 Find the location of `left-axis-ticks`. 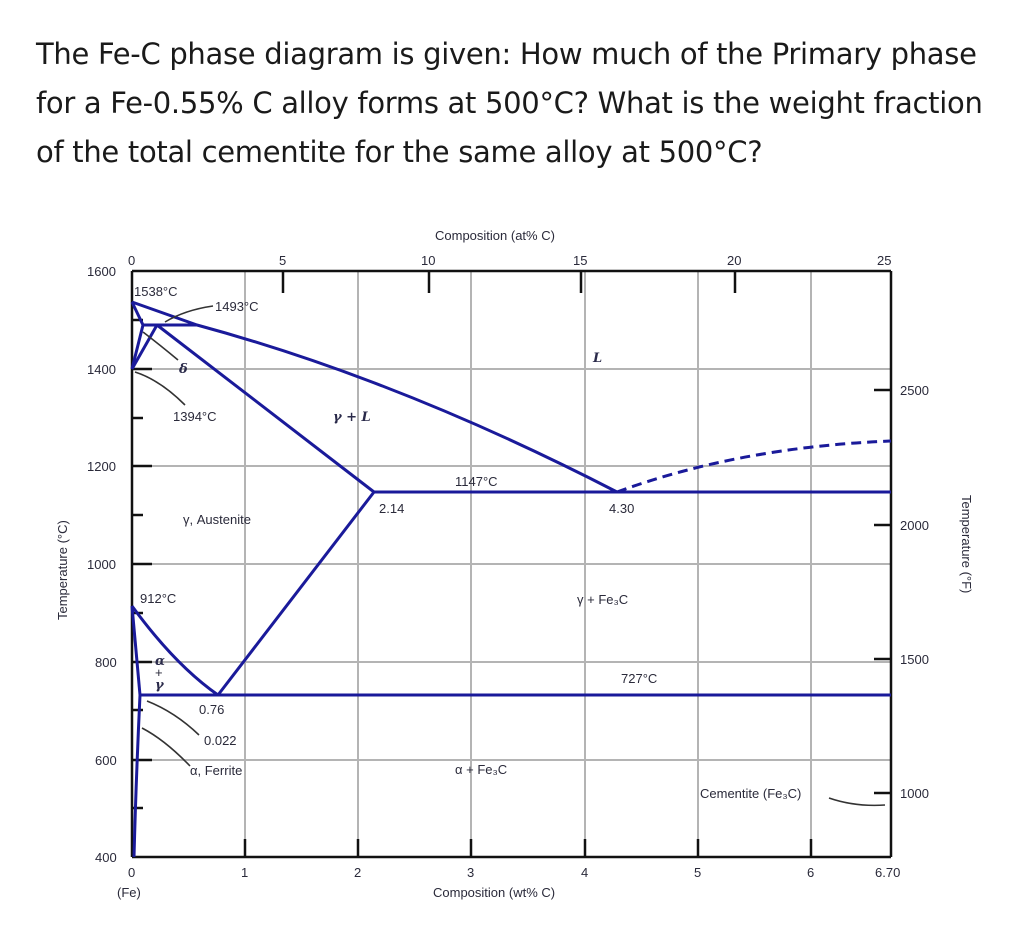

left-axis-ticks is located at coordinates (142, 564).